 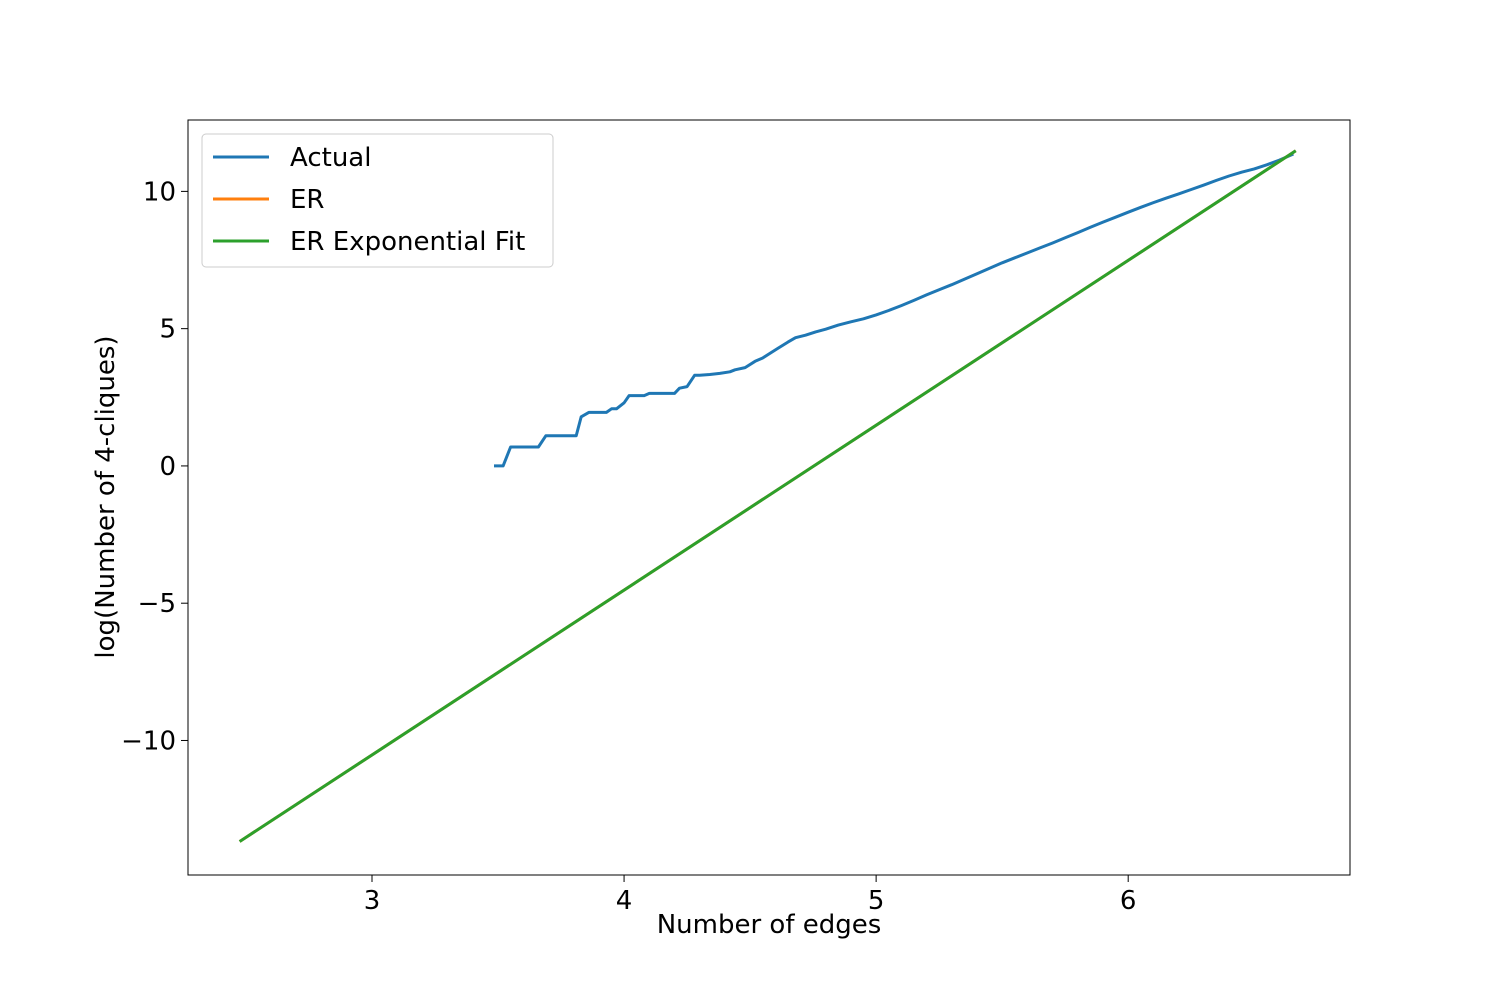 I want to click on legend: Actual ER ER Exponential Fit, so click(x=377, y=200).